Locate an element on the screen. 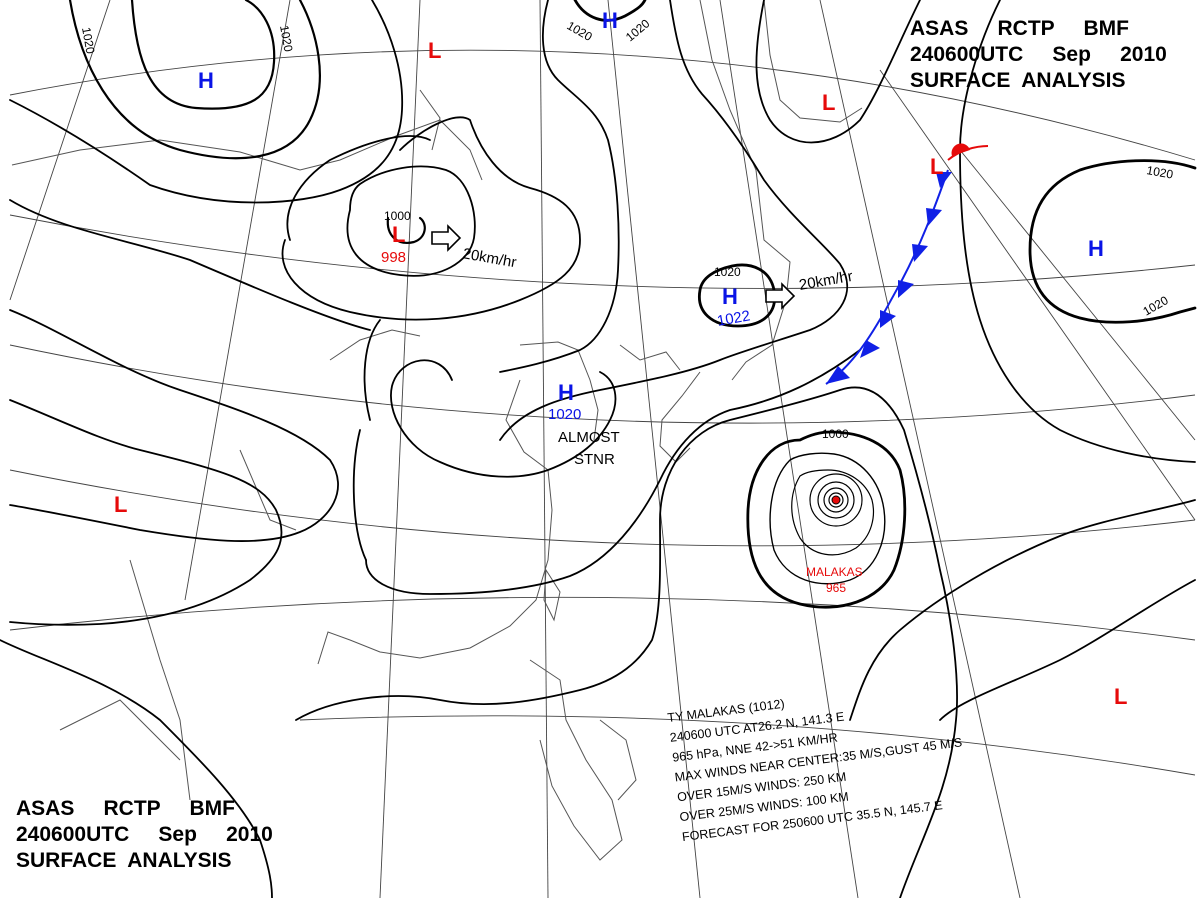 This screenshot has width=1200, height=898. isobar-label-1020-e: 1020 is located at coordinates (1159, 172).